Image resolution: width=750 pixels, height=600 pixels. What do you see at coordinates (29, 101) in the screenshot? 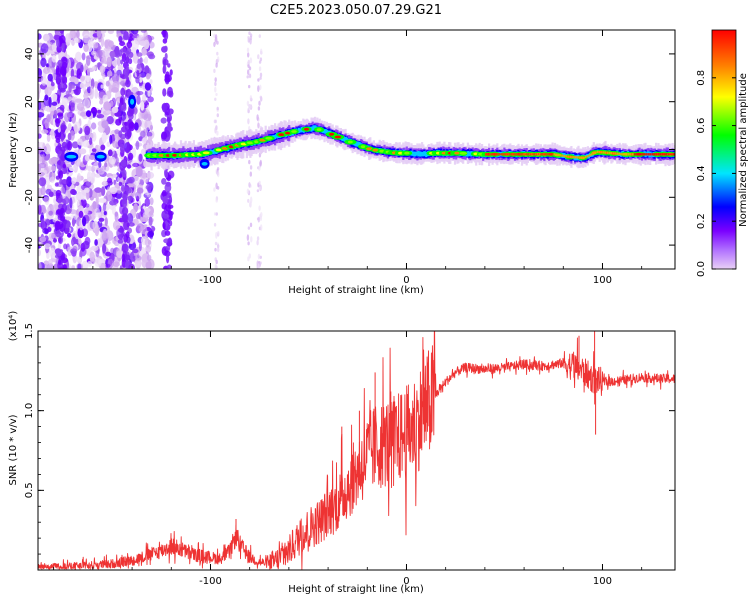
I see `y-tick-label: 20` at bounding box center [29, 101].